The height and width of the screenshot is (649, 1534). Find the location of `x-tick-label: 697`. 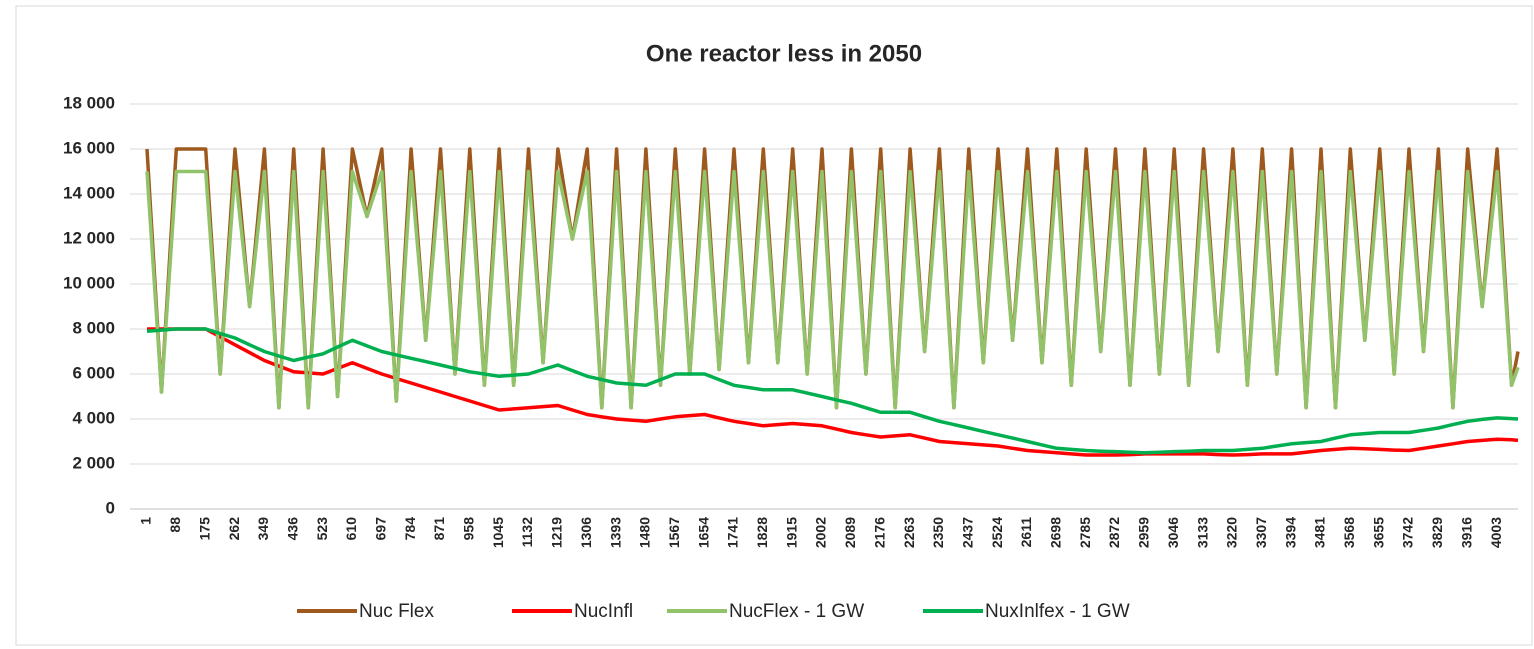

x-tick-label: 697 is located at coordinates (381, 529).